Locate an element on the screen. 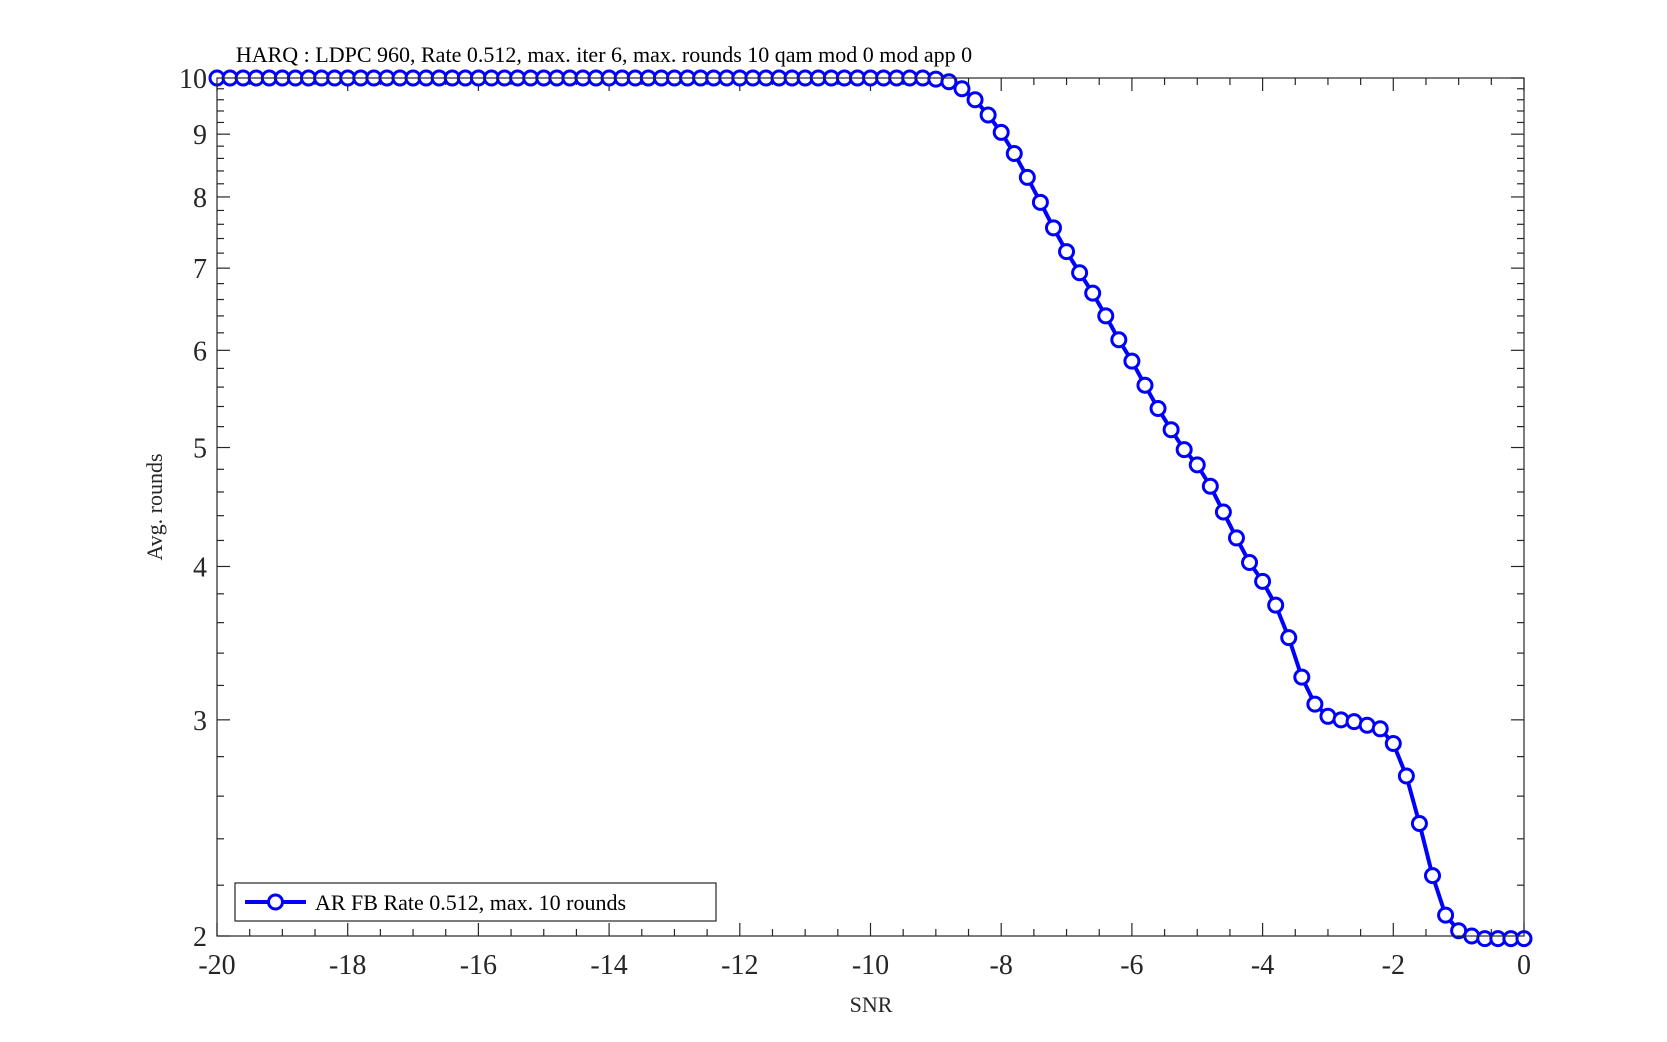 This screenshot has width=1667, height=1042. y-tick-label: 8 is located at coordinates (200, 198).